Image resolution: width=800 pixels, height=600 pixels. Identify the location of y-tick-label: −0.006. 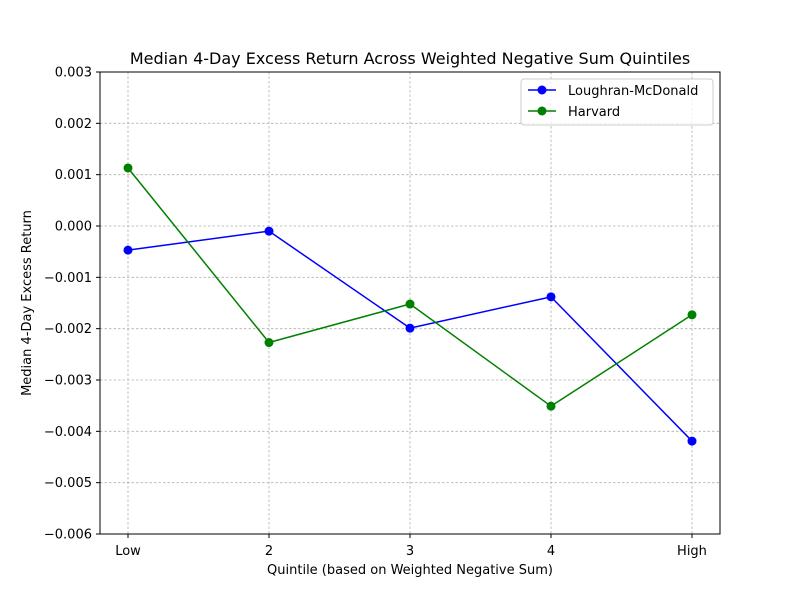
(68, 535).